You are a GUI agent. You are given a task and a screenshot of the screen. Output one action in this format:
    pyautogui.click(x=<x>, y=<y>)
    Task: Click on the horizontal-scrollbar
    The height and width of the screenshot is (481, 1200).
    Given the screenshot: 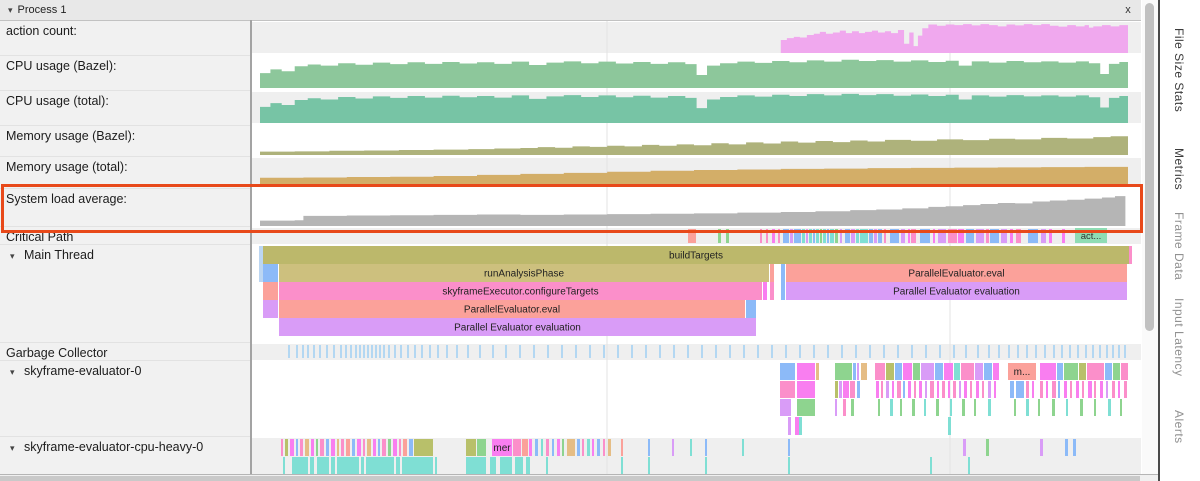 What is the action you would take?
    pyautogui.click(x=579, y=477)
    